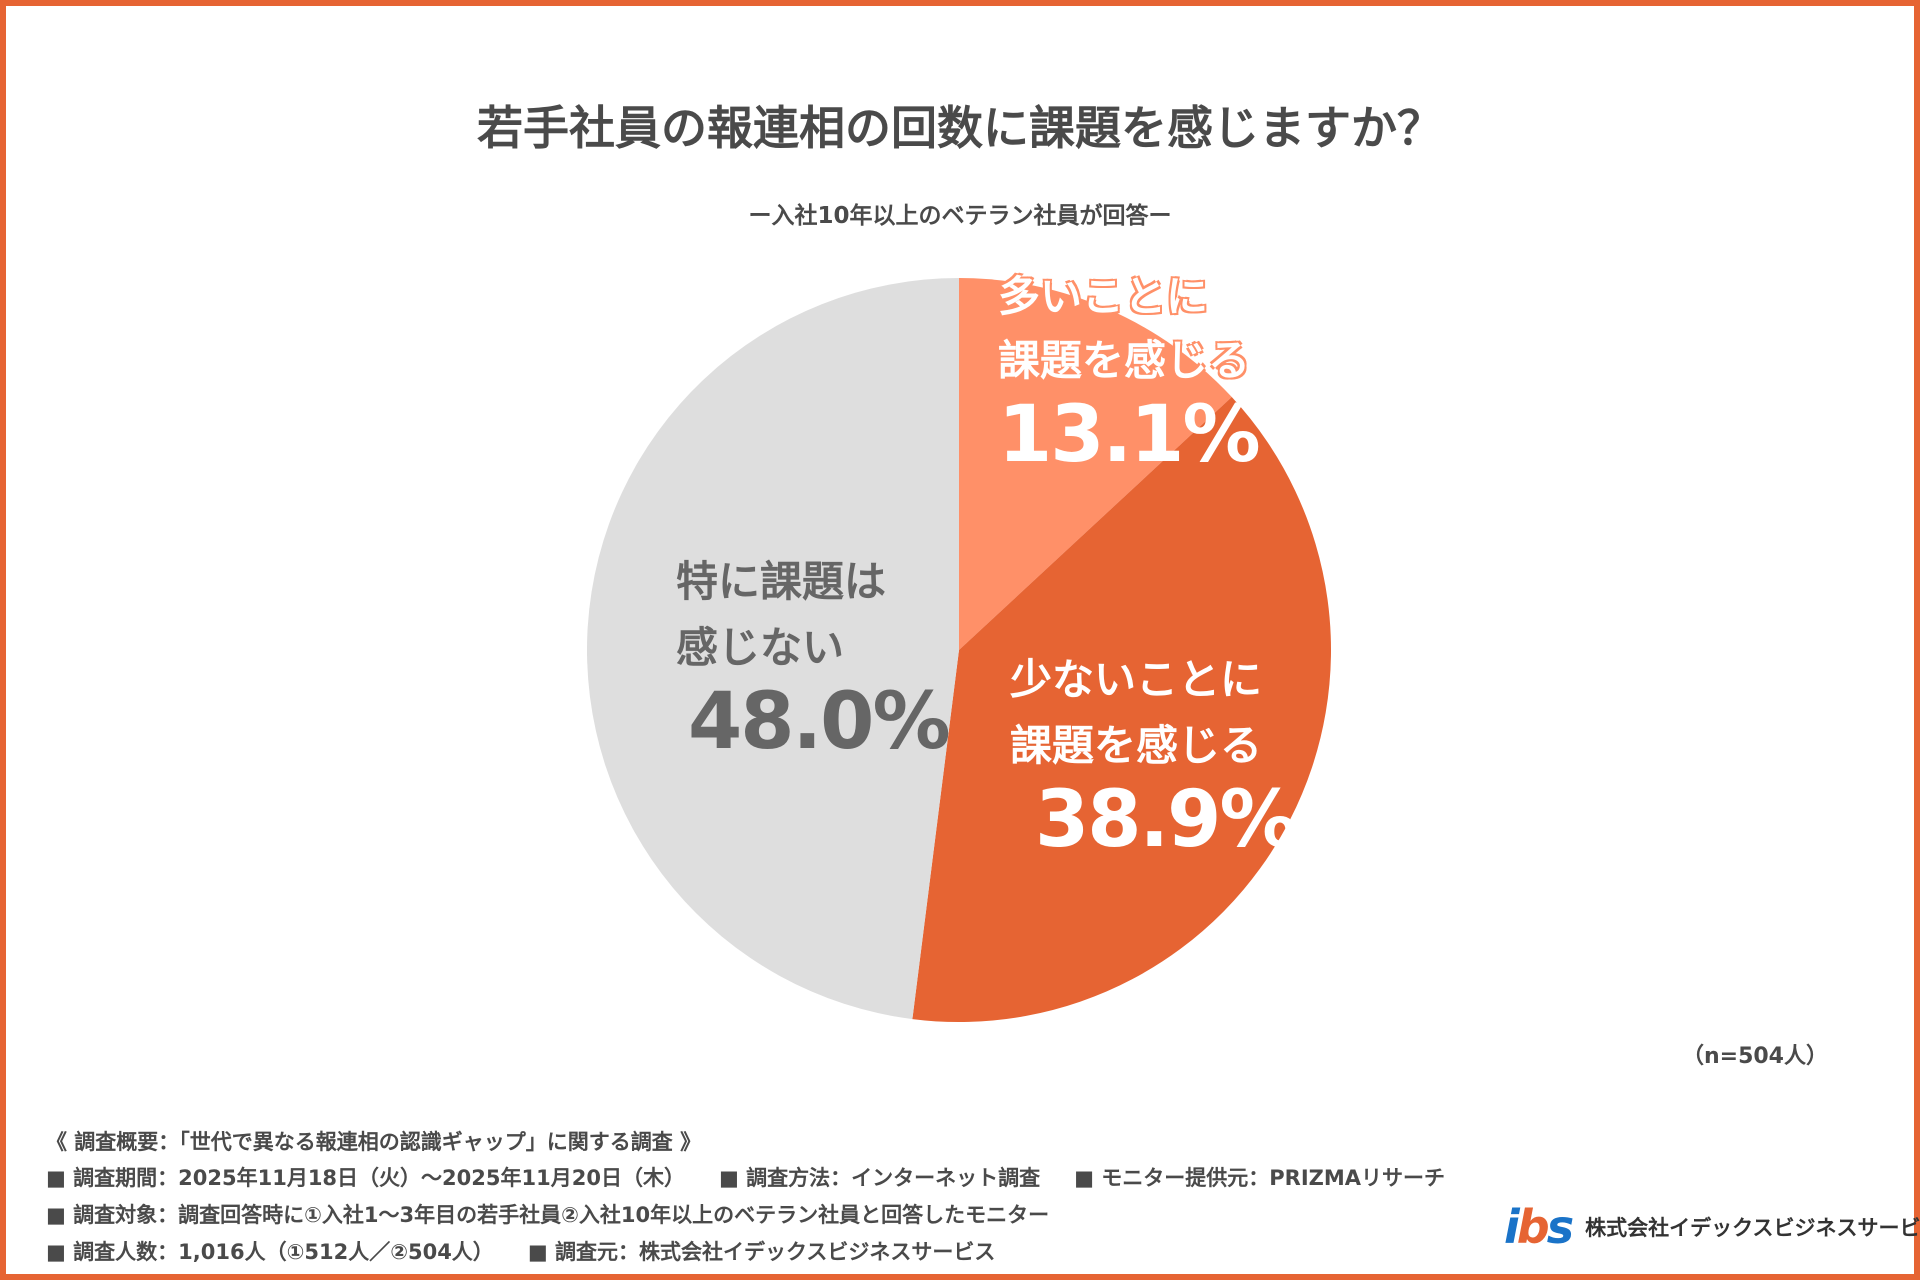 The width and height of the screenshot is (1920, 1280). What do you see at coordinates (761, 1252) in the screenshot?
I see `survey-source: ■ 調査元：株式会社イデックスビジネスサービス` at bounding box center [761, 1252].